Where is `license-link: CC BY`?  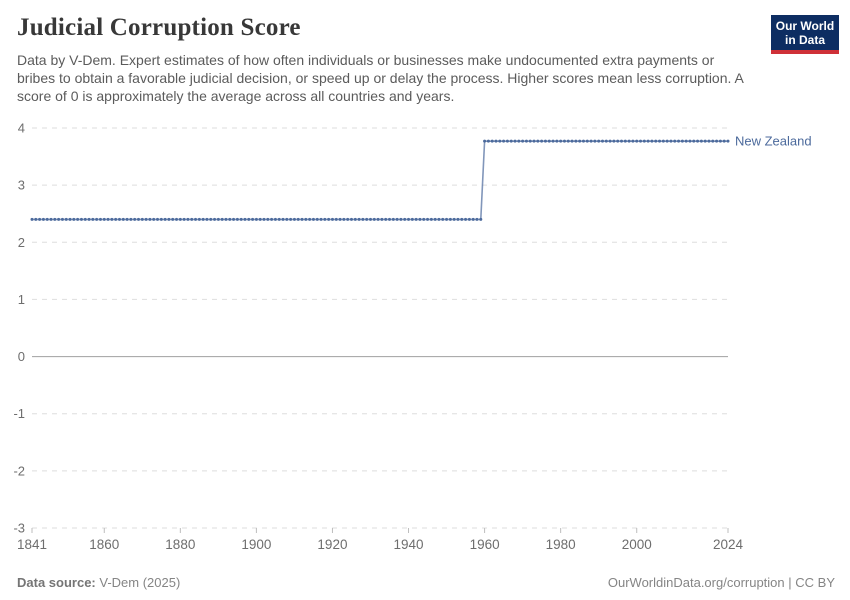
license-link: CC BY is located at coordinates (815, 582).